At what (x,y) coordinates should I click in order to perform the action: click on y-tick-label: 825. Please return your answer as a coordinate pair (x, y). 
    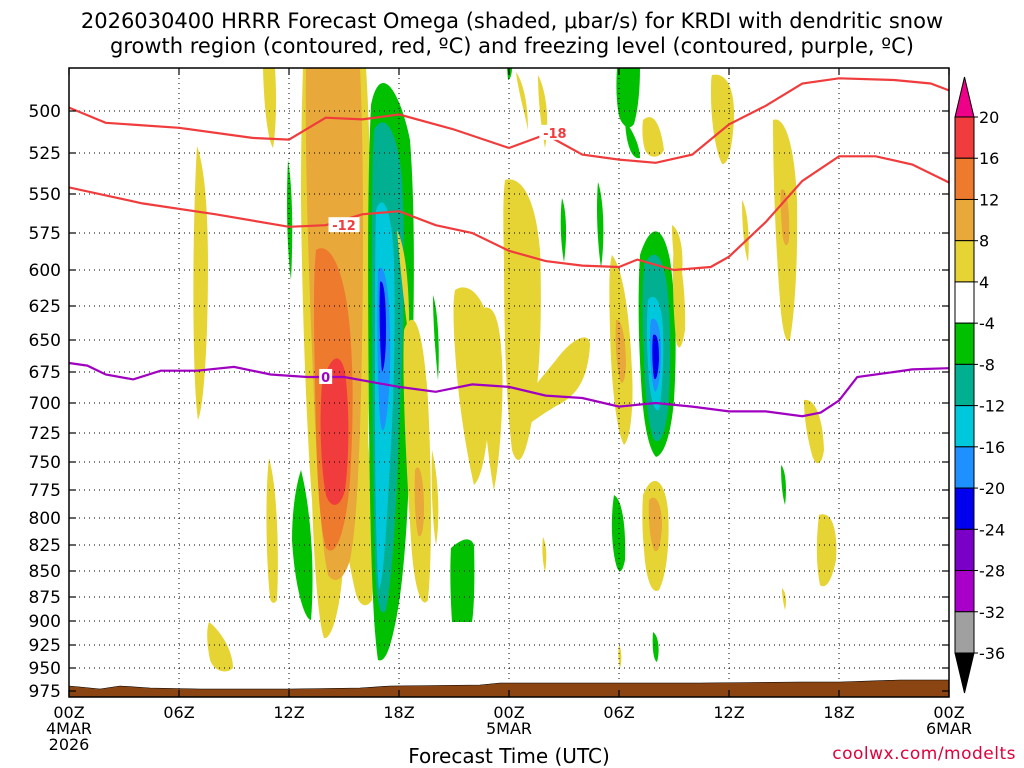
    Looking at the image, I should click on (45, 546).